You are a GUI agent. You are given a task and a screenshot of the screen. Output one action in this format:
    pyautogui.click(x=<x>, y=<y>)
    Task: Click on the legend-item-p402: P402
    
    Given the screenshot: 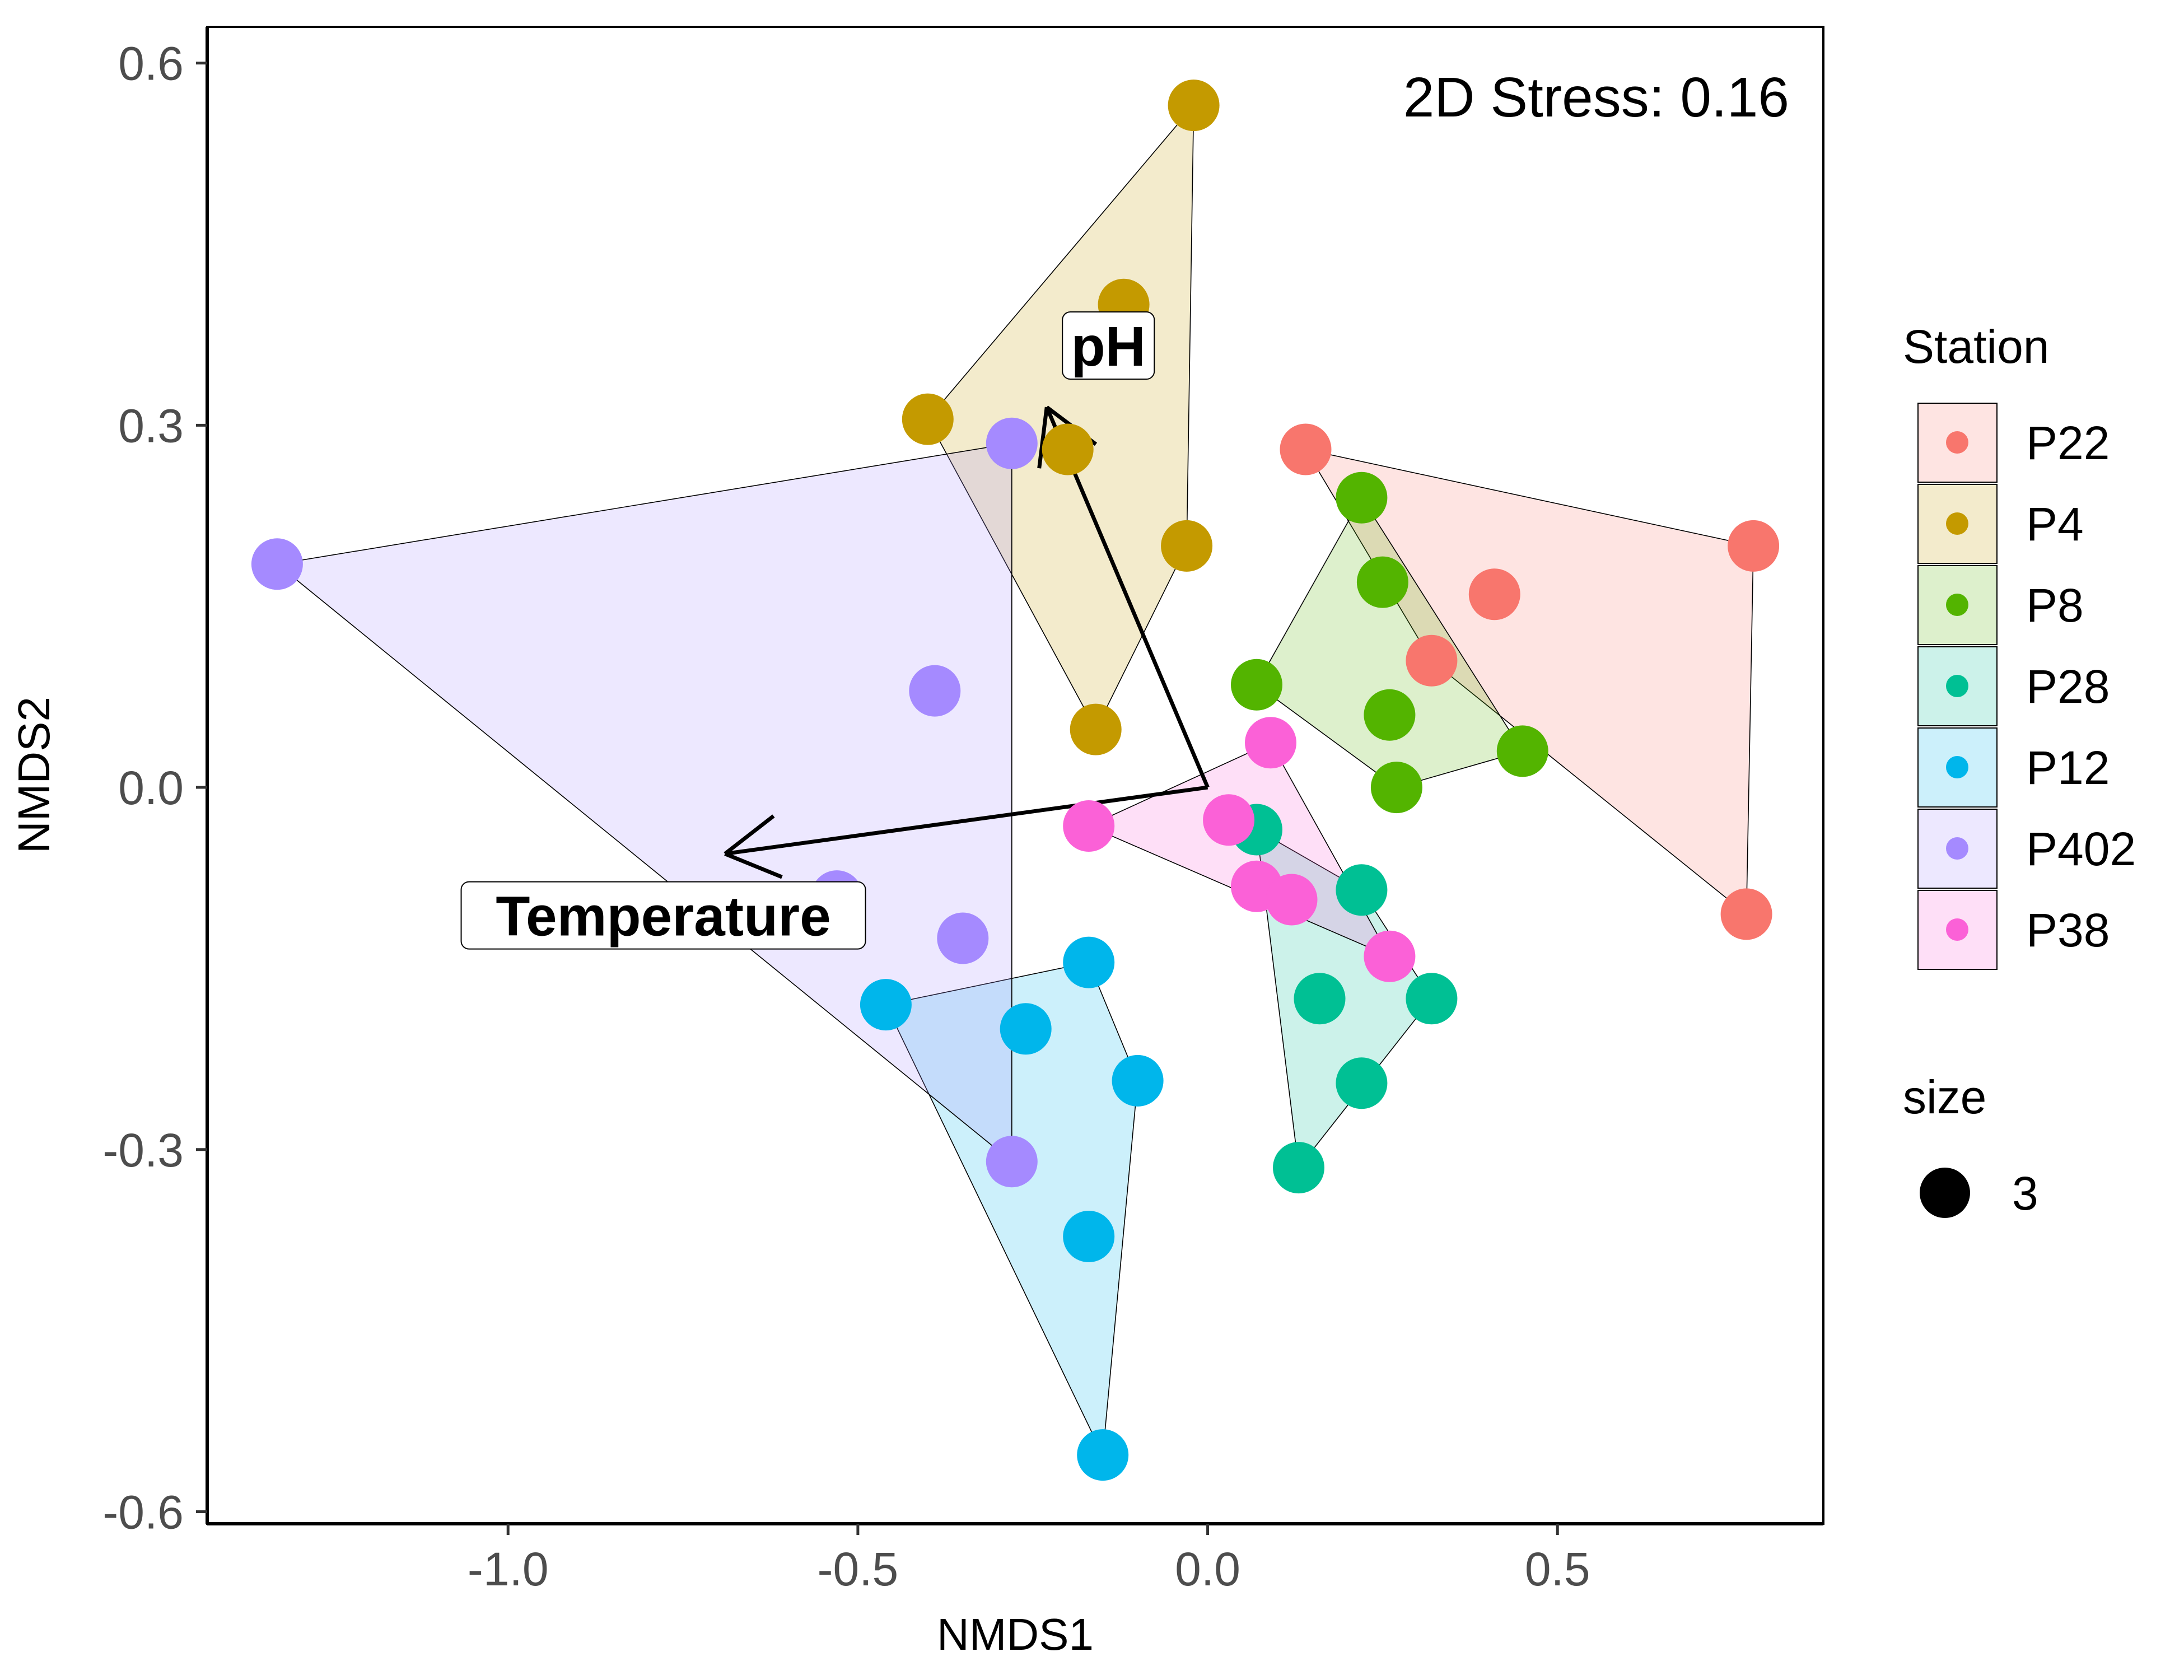 What is the action you would take?
    pyautogui.click(x=2027, y=849)
    